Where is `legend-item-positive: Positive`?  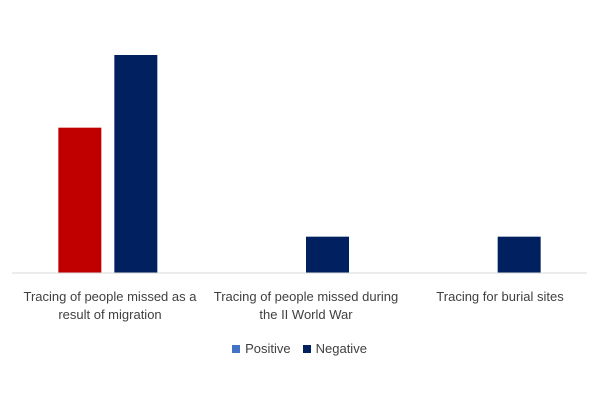
legend-item-positive: Positive is located at coordinates (261, 348).